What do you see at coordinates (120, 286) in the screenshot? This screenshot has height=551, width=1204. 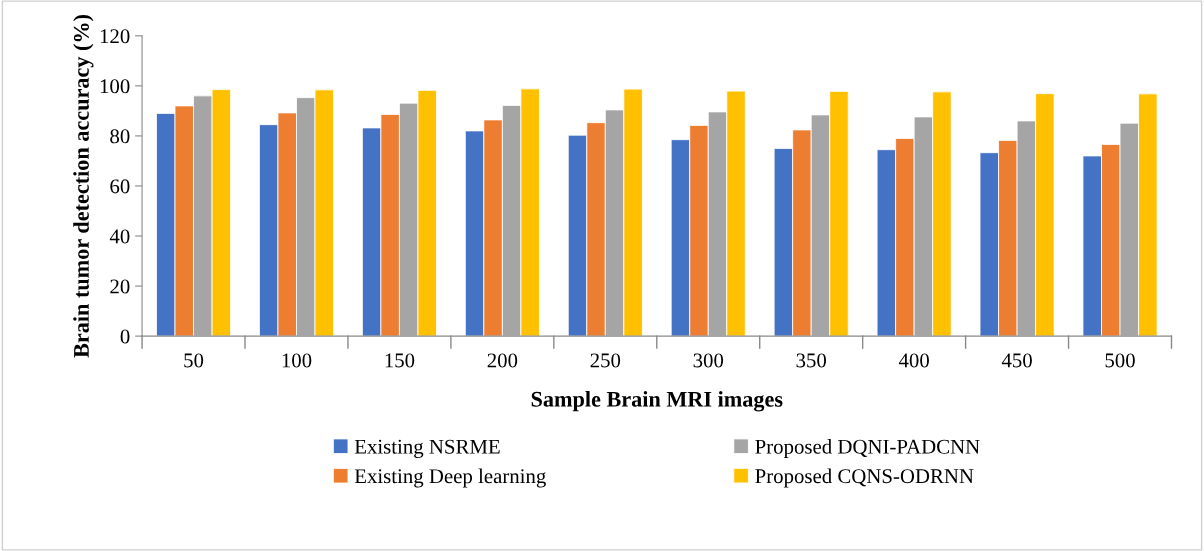 I see `y-tick-label: 20` at bounding box center [120, 286].